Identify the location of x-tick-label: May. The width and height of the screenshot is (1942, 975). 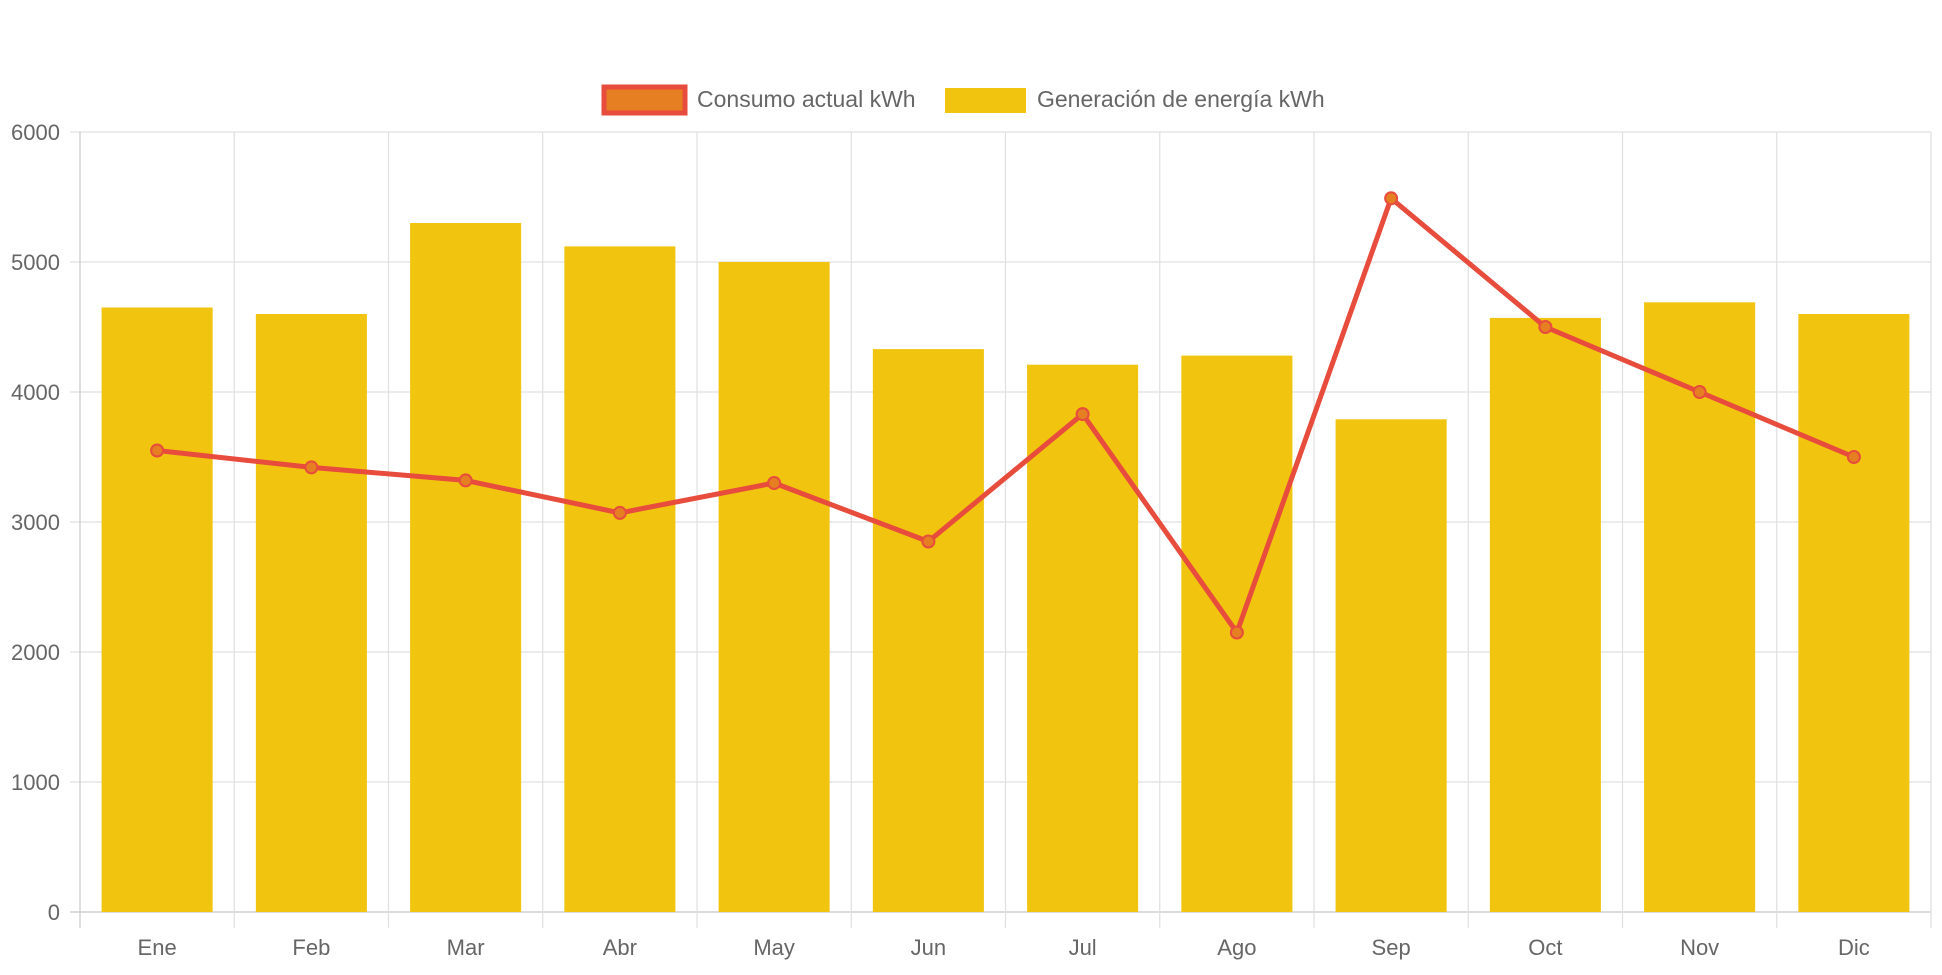
(774, 947).